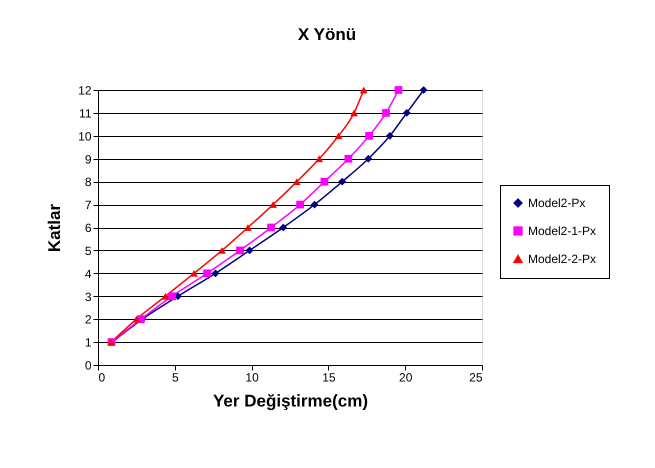 The height and width of the screenshot is (468, 655). Describe the element at coordinates (102, 377) in the screenshot. I see `x-tick-label: 0` at that location.